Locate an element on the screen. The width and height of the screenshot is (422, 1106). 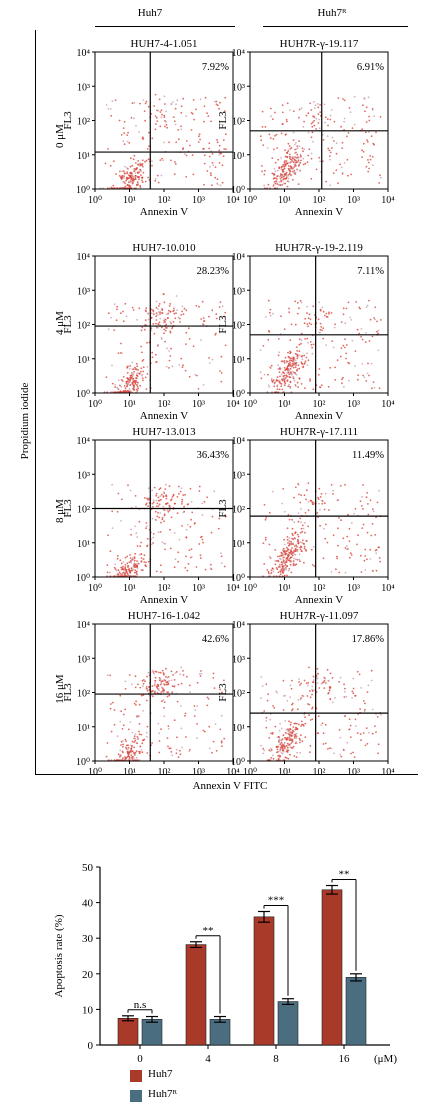
flow-panel-5-xtick-3: 10³ is located at coordinates (353, 588).